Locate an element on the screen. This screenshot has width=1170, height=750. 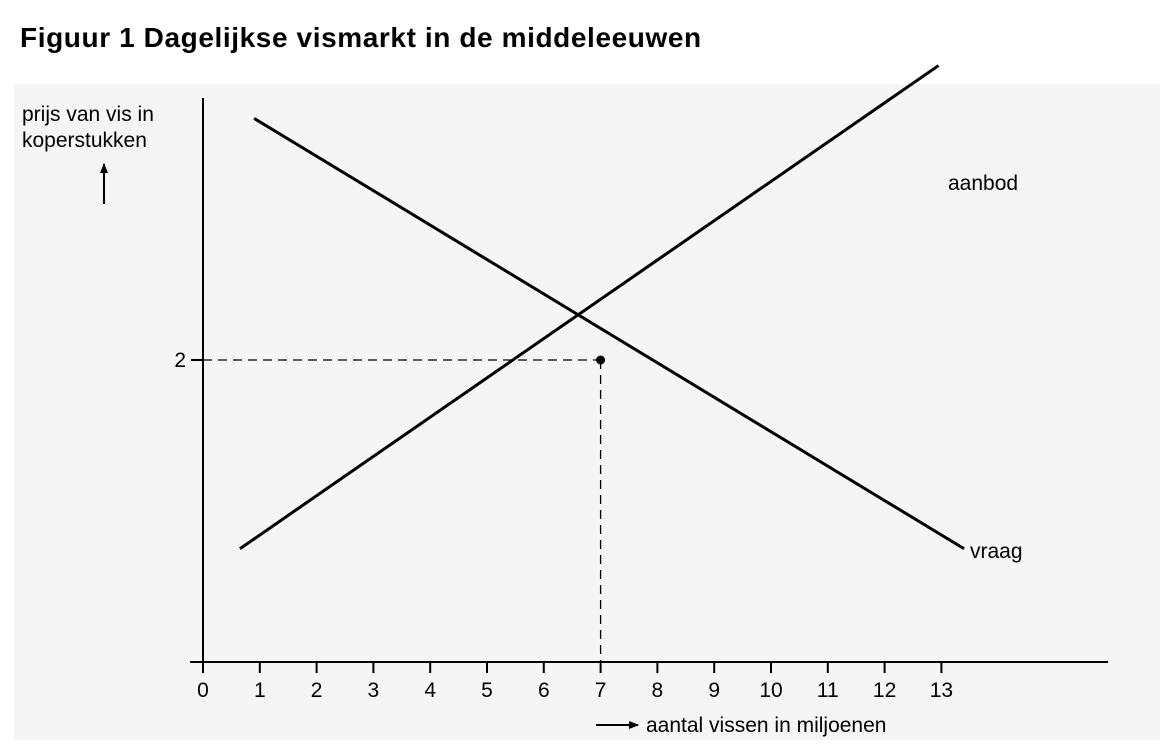
x-tick-label: 8 is located at coordinates (658, 690).